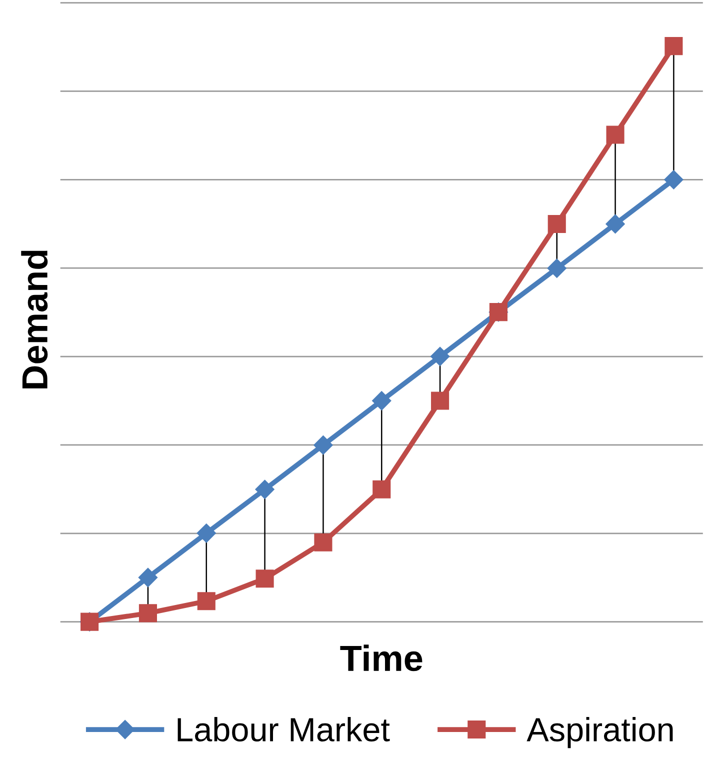 Image resolution: width=710 pixels, height=770 pixels. What do you see at coordinates (599, 732) in the screenshot?
I see `legend-label: Aspiration` at bounding box center [599, 732].